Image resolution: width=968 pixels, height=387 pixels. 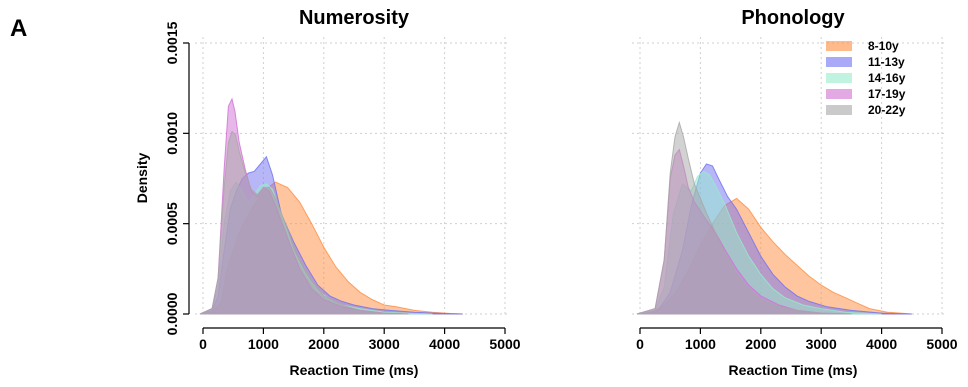 What do you see at coordinates (941, 344) in the screenshot?
I see `phonology-x-tick-label: 5000` at bounding box center [941, 344].